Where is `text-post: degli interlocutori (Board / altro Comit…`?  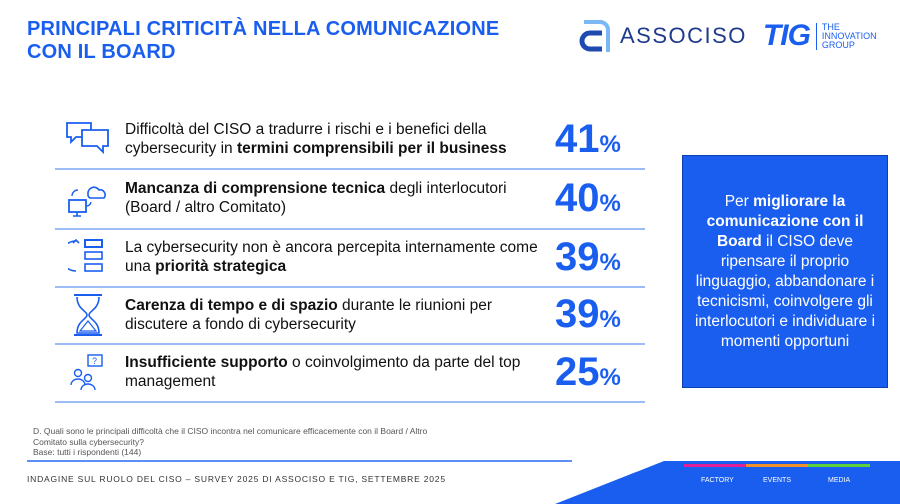 text-post: degli interlocutori (Board / altro Comit… is located at coordinates (316, 198).